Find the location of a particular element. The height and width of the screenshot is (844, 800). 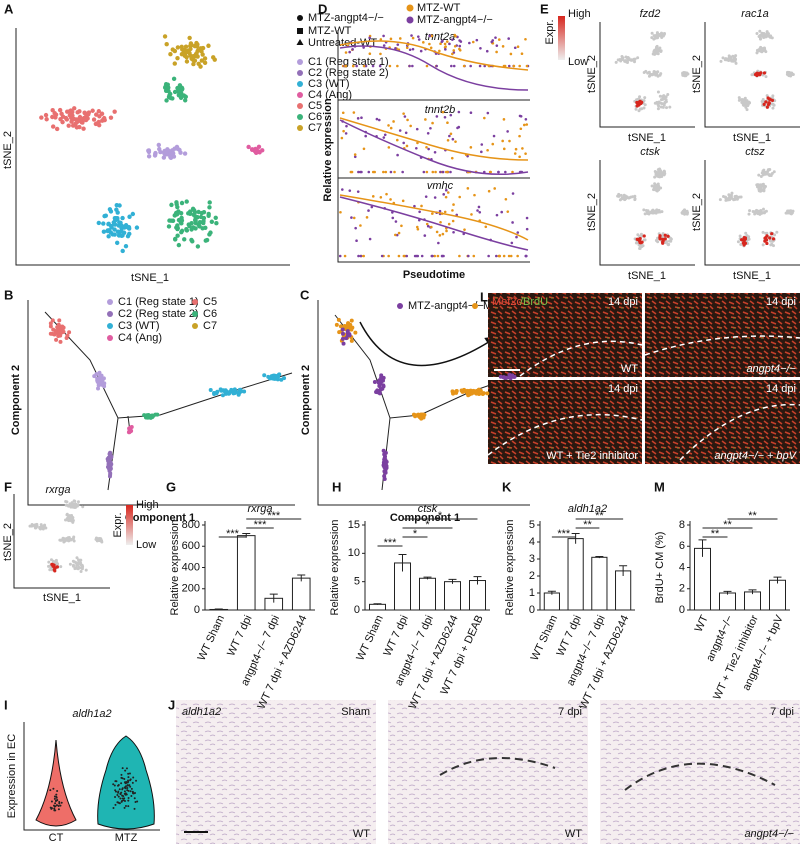

condition-label: Sham is located at coordinates (355, 712).